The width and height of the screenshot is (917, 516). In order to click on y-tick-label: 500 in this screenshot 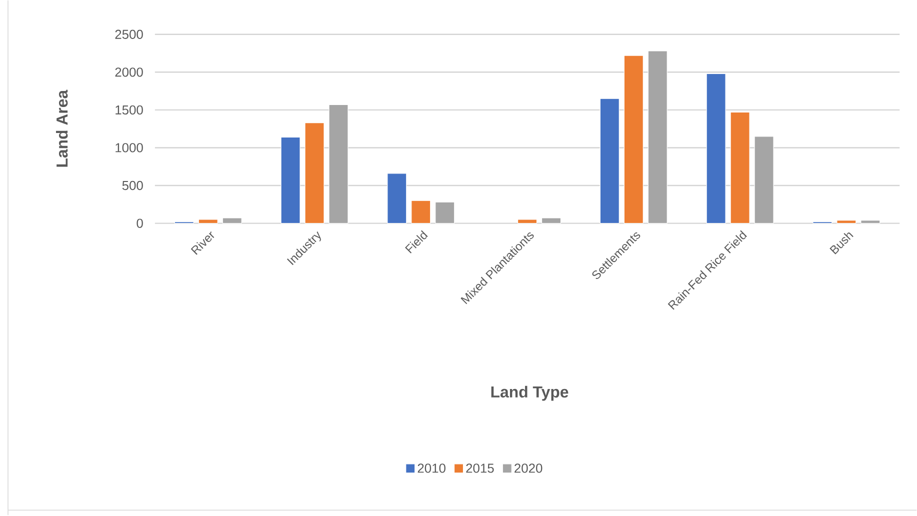, I will do `click(132, 185)`.